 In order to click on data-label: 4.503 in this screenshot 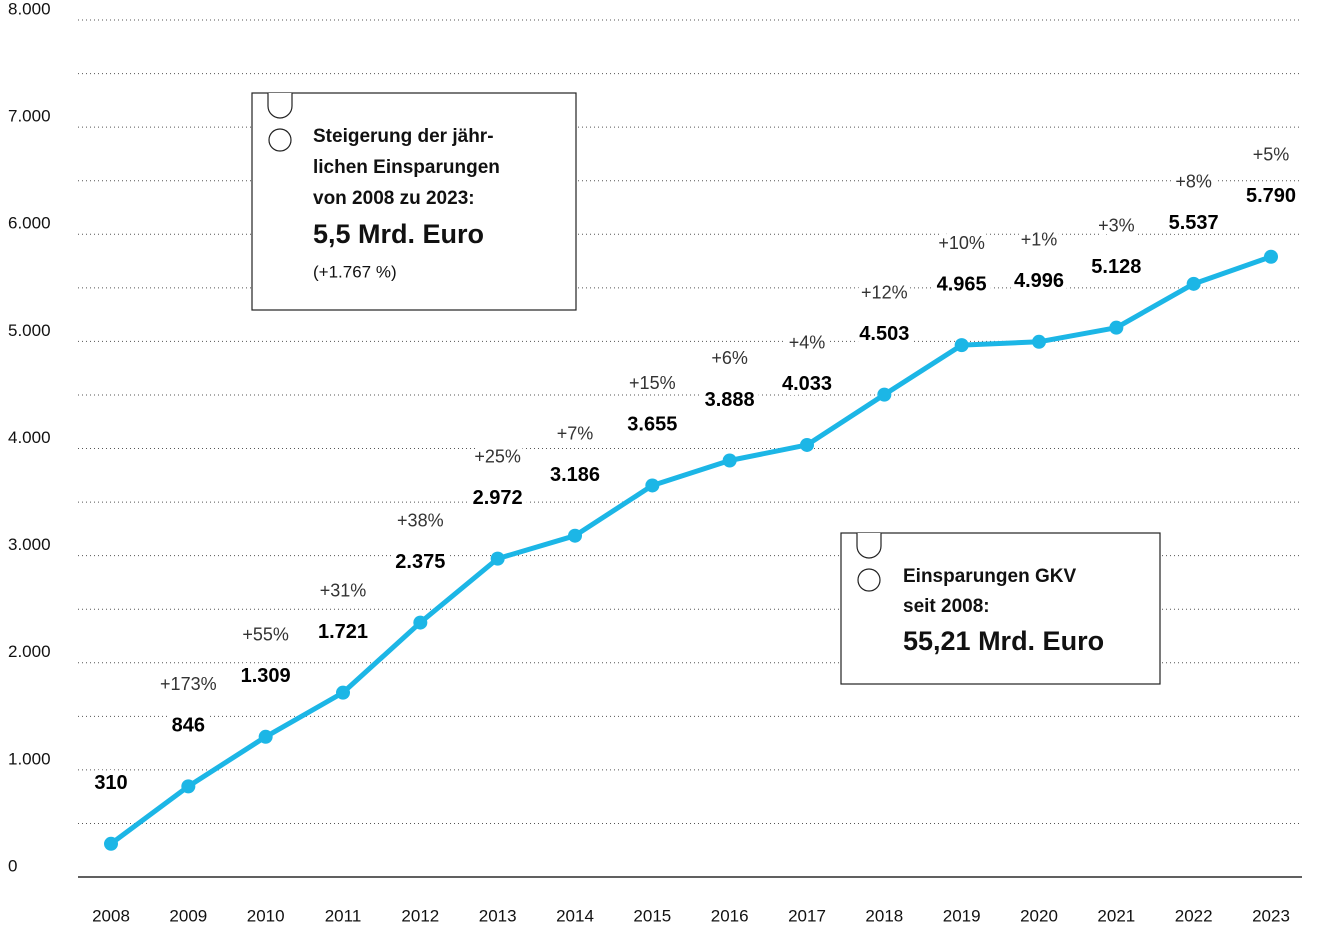, I will do `click(884, 334)`.